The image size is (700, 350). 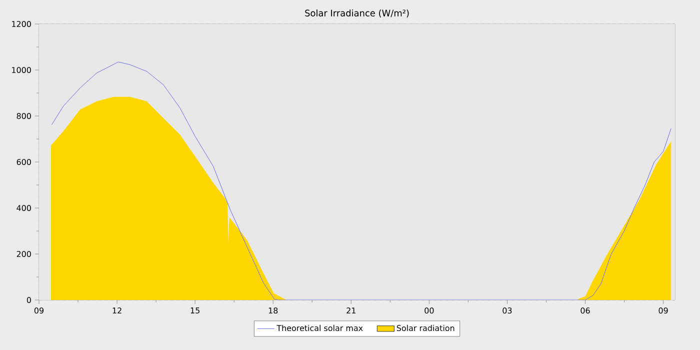 I want to click on chart-title: Solar Irradiance (W/m²), so click(x=357, y=14).